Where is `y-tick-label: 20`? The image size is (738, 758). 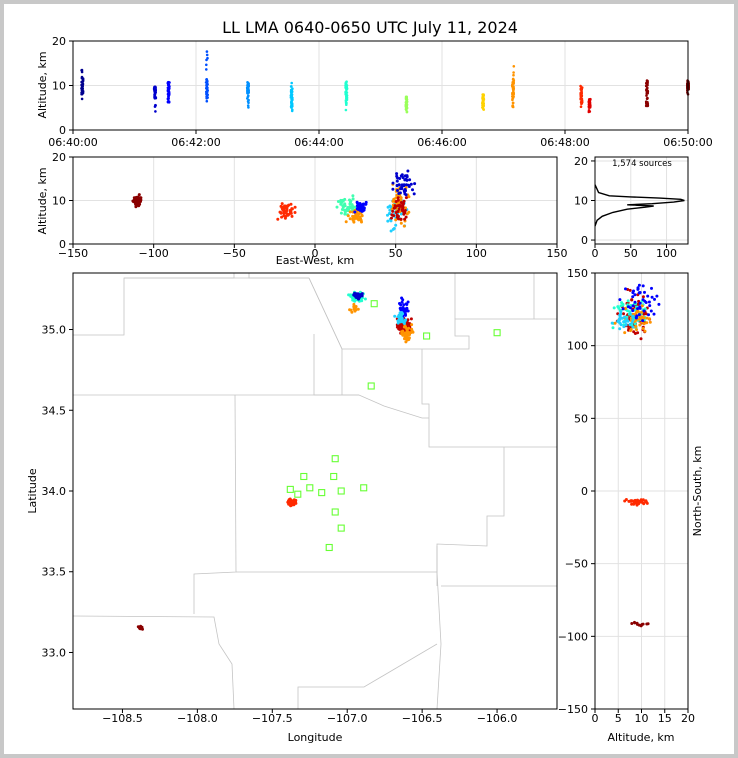 y-tick-label: 20 is located at coordinates (581, 161).